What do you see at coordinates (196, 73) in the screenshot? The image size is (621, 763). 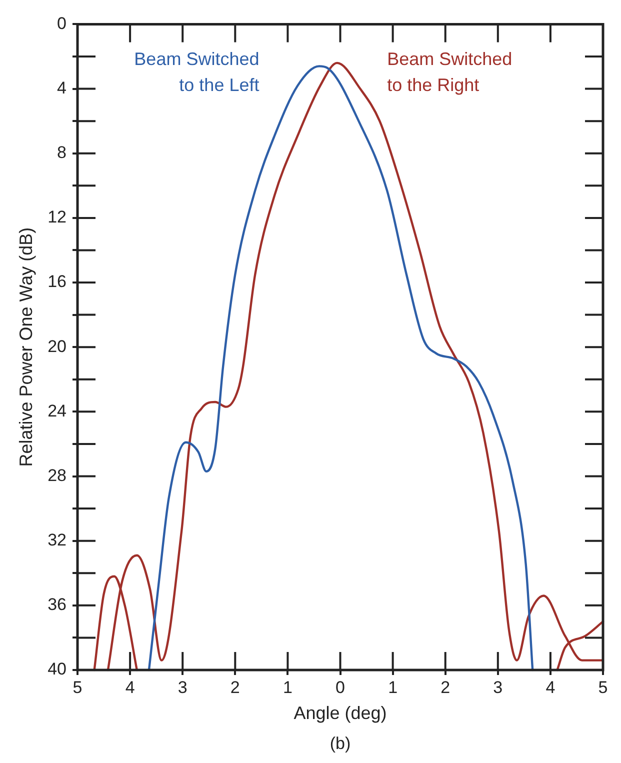 I see `series-label: Beam Switched to the Left` at bounding box center [196, 73].